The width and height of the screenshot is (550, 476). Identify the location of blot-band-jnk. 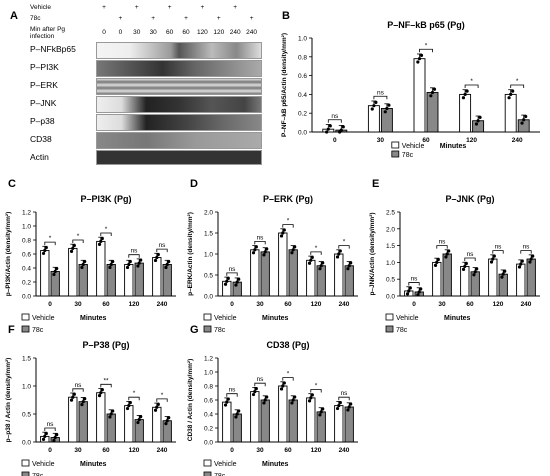
(179, 104).